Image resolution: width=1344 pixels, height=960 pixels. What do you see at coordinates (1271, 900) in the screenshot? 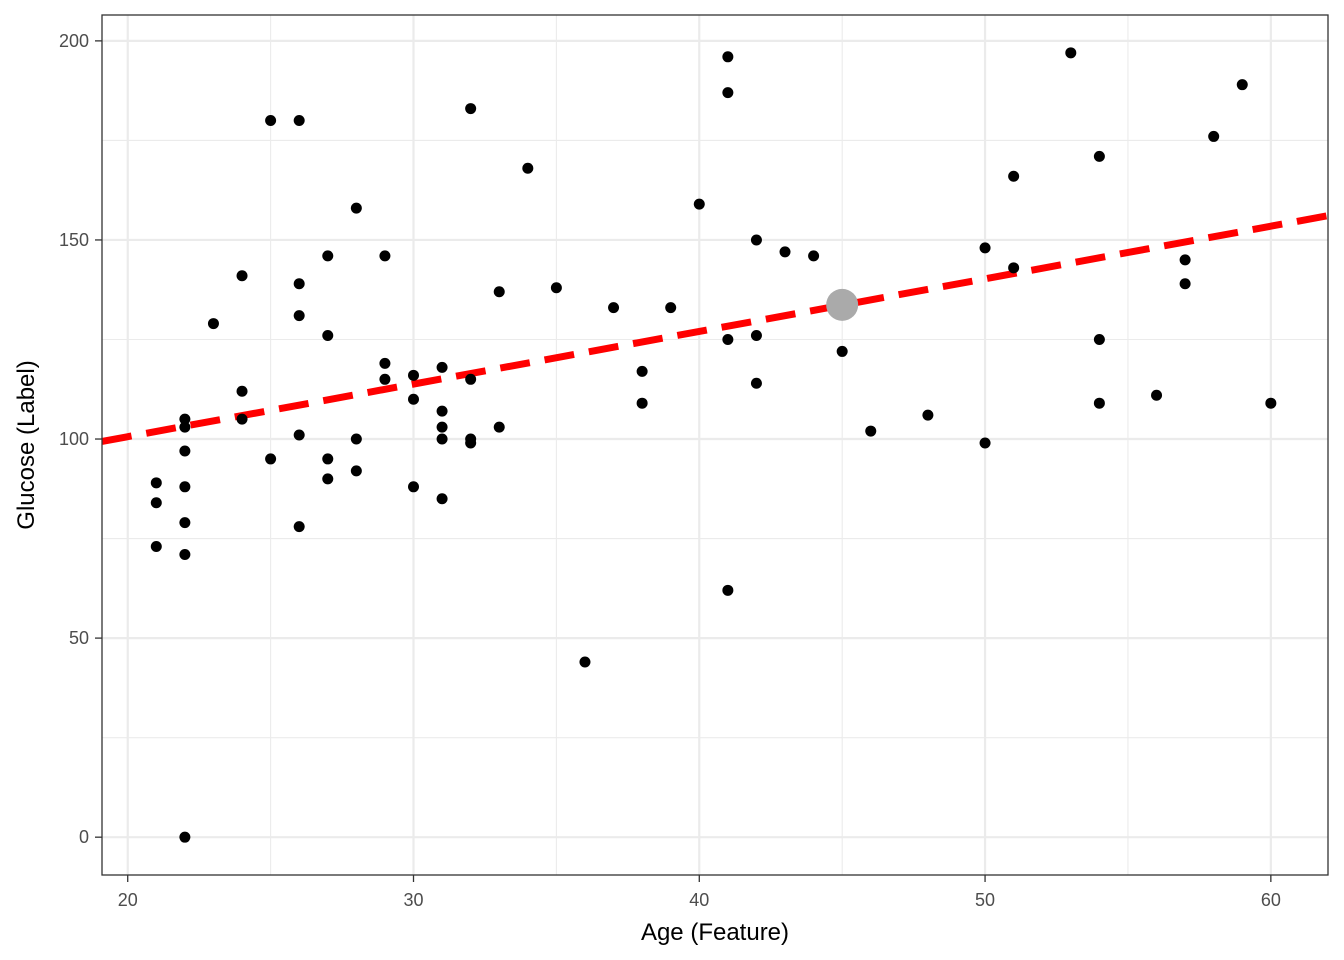
I see `x-tick-label: 60` at bounding box center [1271, 900].